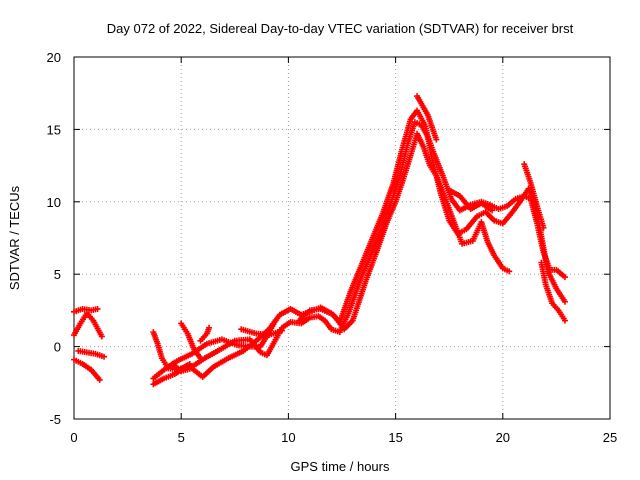 The image size is (640, 480). I want to click on x-tick-label: 10, so click(288, 437).